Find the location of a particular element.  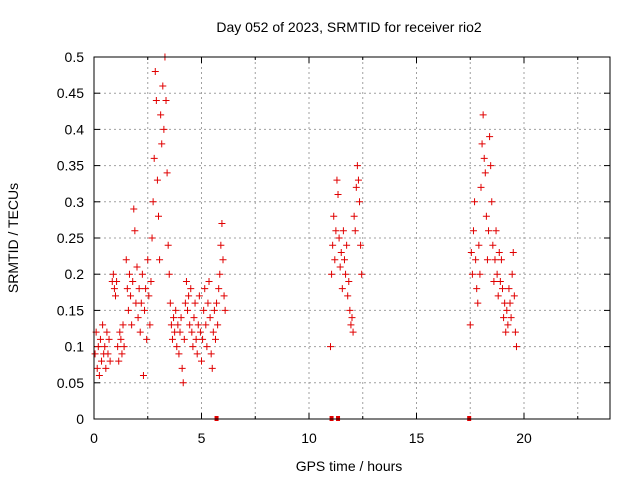

x-axis-label: GPS time / hours is located at coordinates (349, 466).